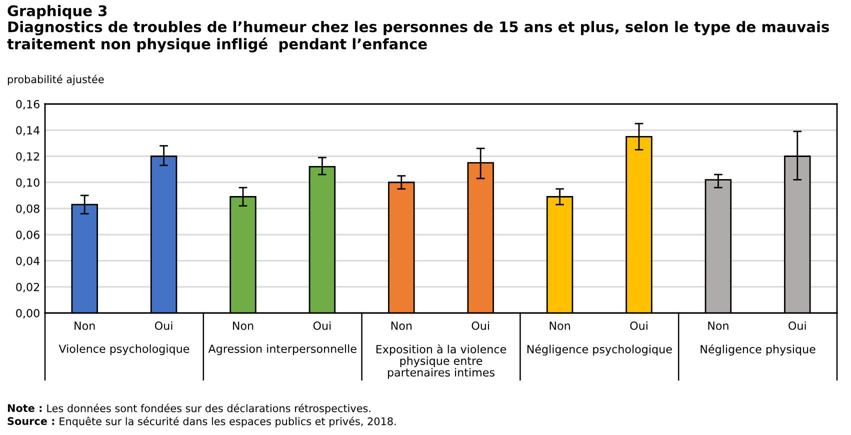 This screenshot has width=851, height=435. Describe the element at coordinates (28, 157) in the screenshot. I see `y-tick-label: 0,12` at that location.